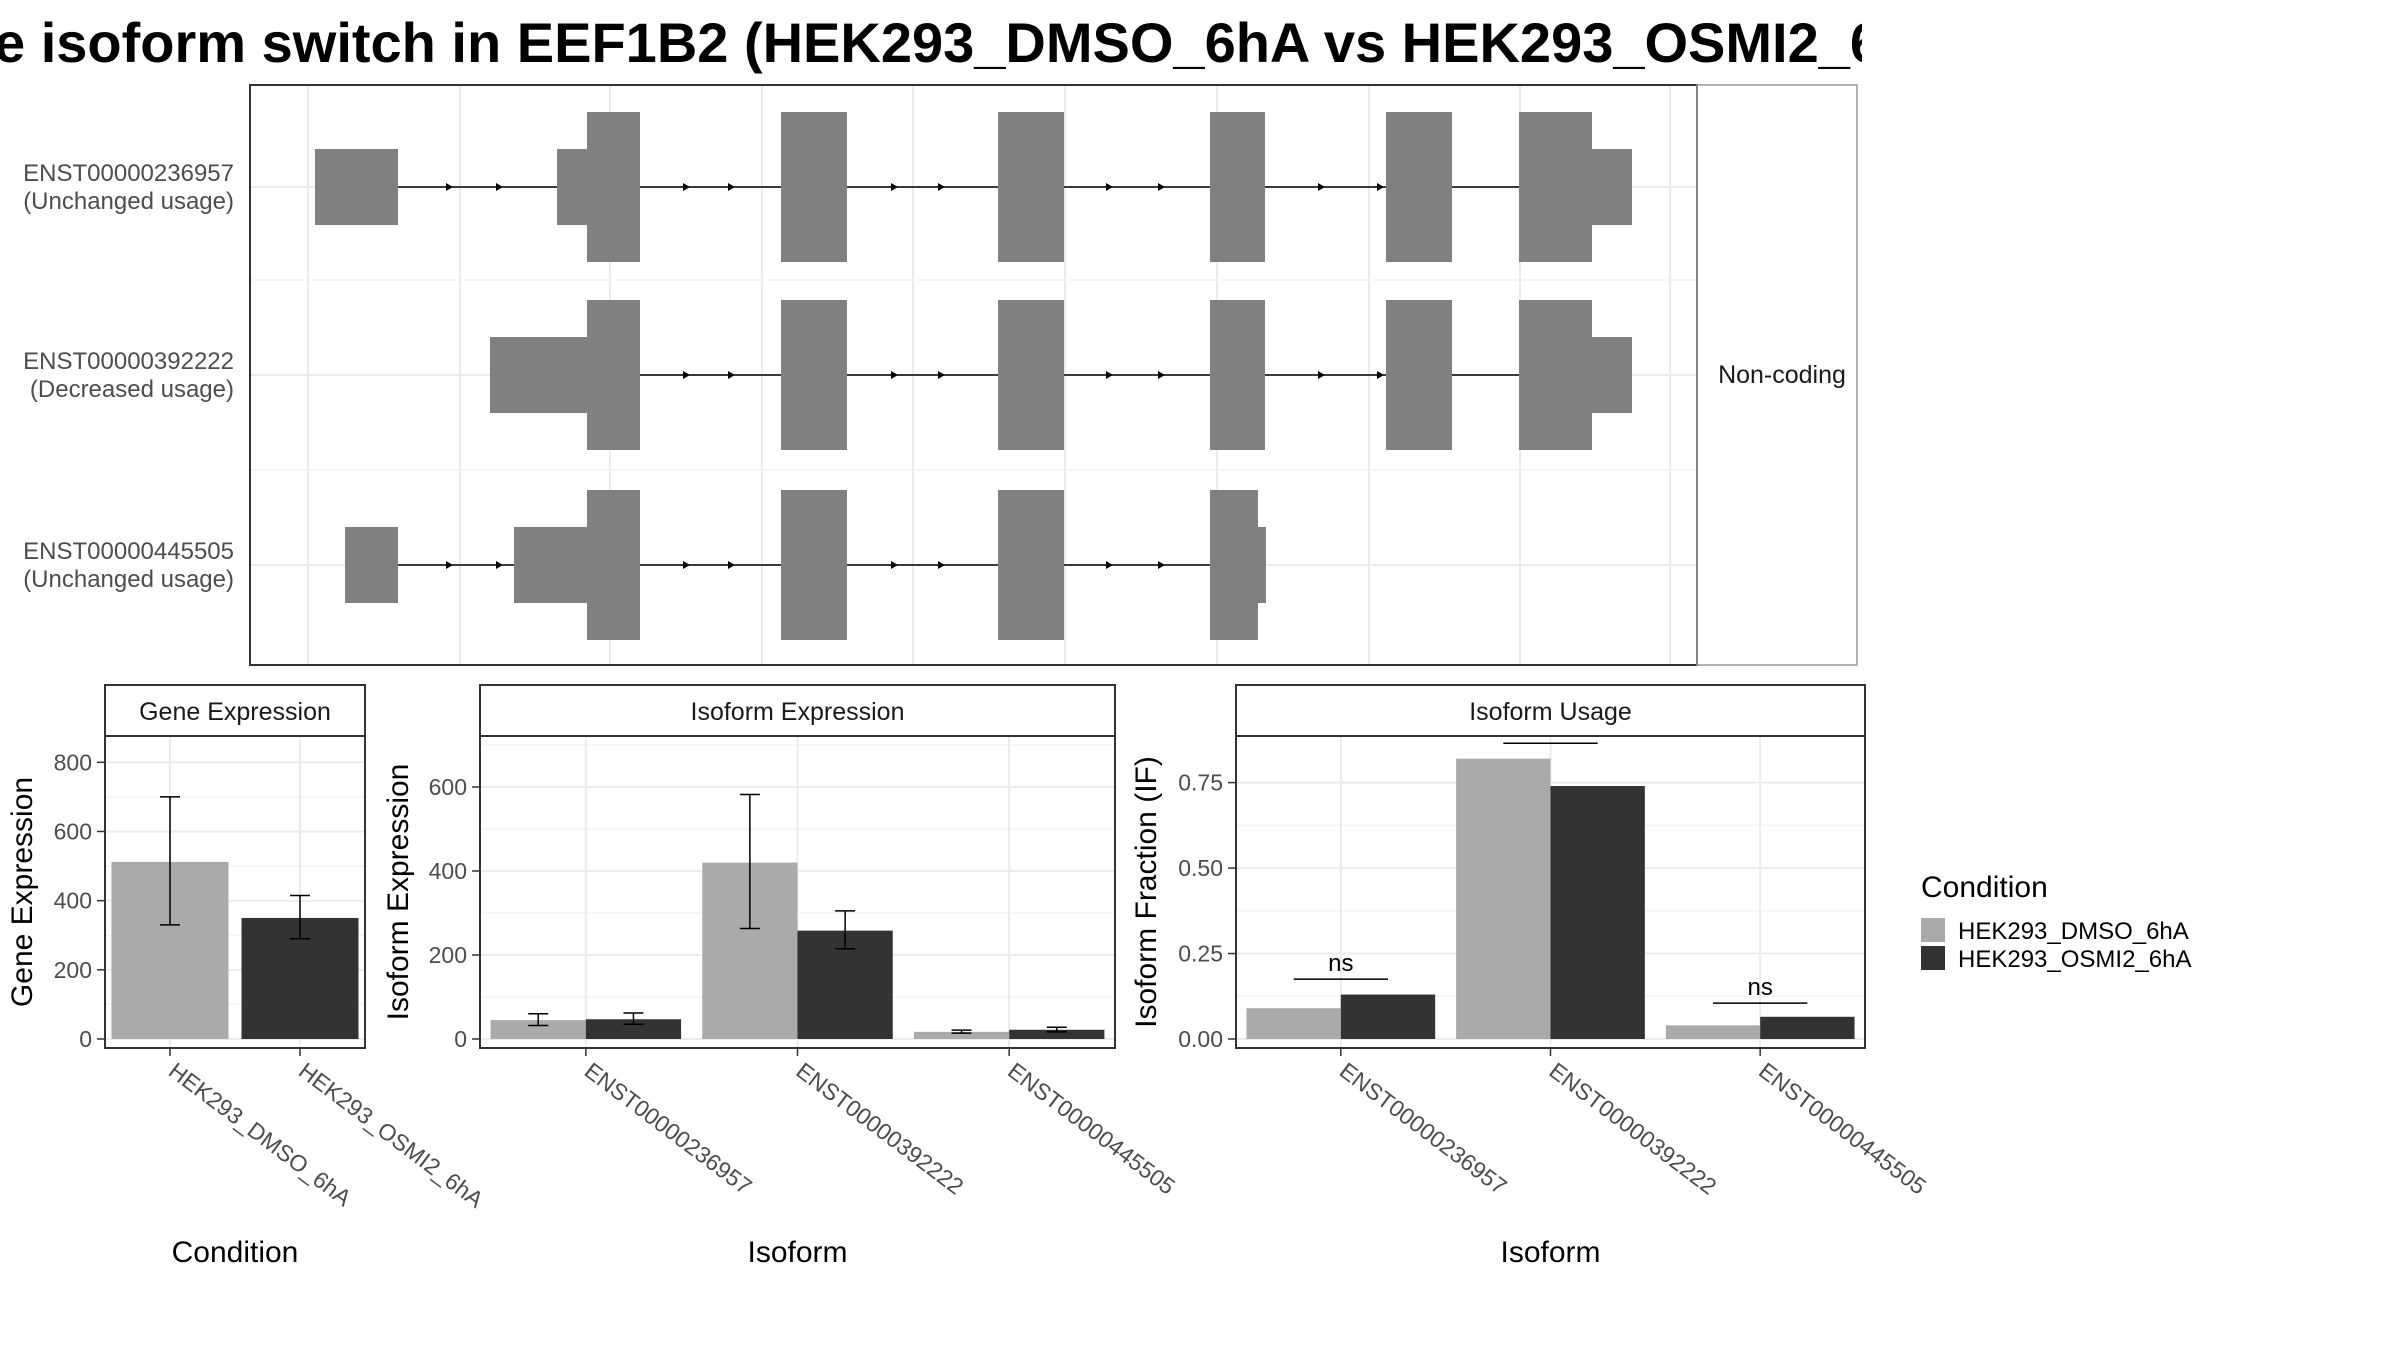  What do you see at coordinates (73, 762) in the screenshot?
I see `y-tick-label: 800` at bounding box center [73, 762].